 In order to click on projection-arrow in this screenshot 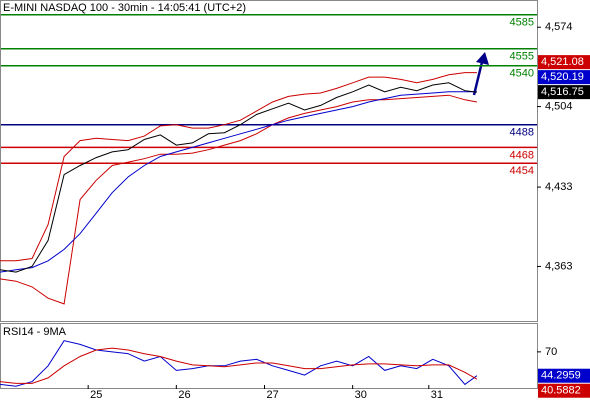, I will do `click(478, 78)`.